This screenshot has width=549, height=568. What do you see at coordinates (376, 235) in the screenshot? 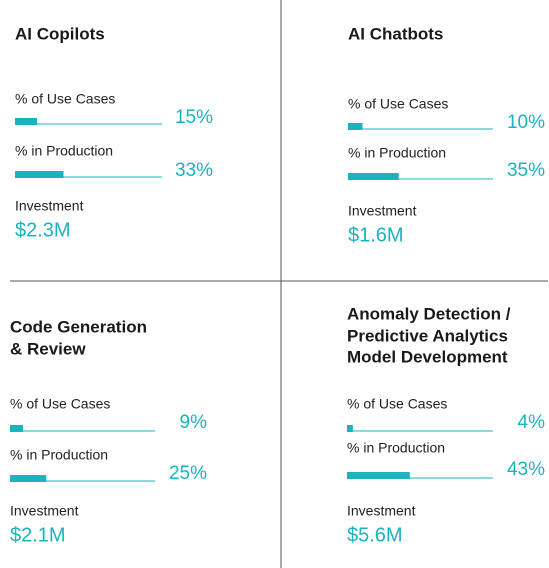
I see `investment-value: $1.6M` at bounding box center [376, 235].